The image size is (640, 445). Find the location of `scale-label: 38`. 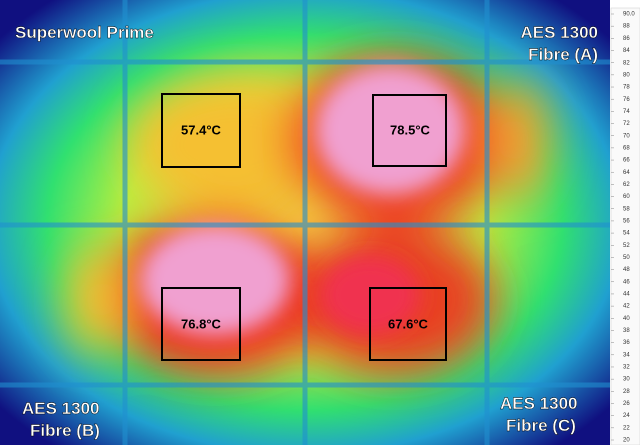

scale-label: 38 is located at coordinates (626, 331).